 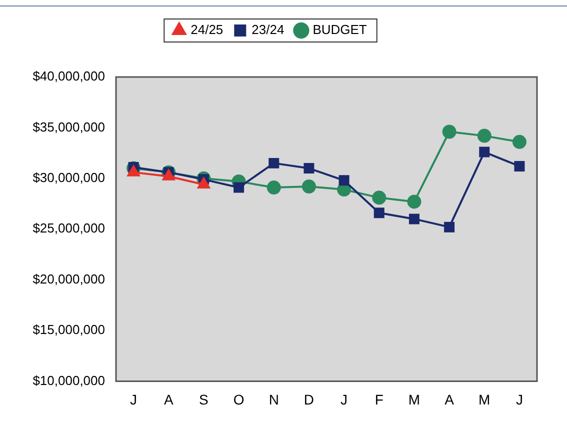 I want to click on y-tick-label: $40,000,000, so click(x=68, y=76).